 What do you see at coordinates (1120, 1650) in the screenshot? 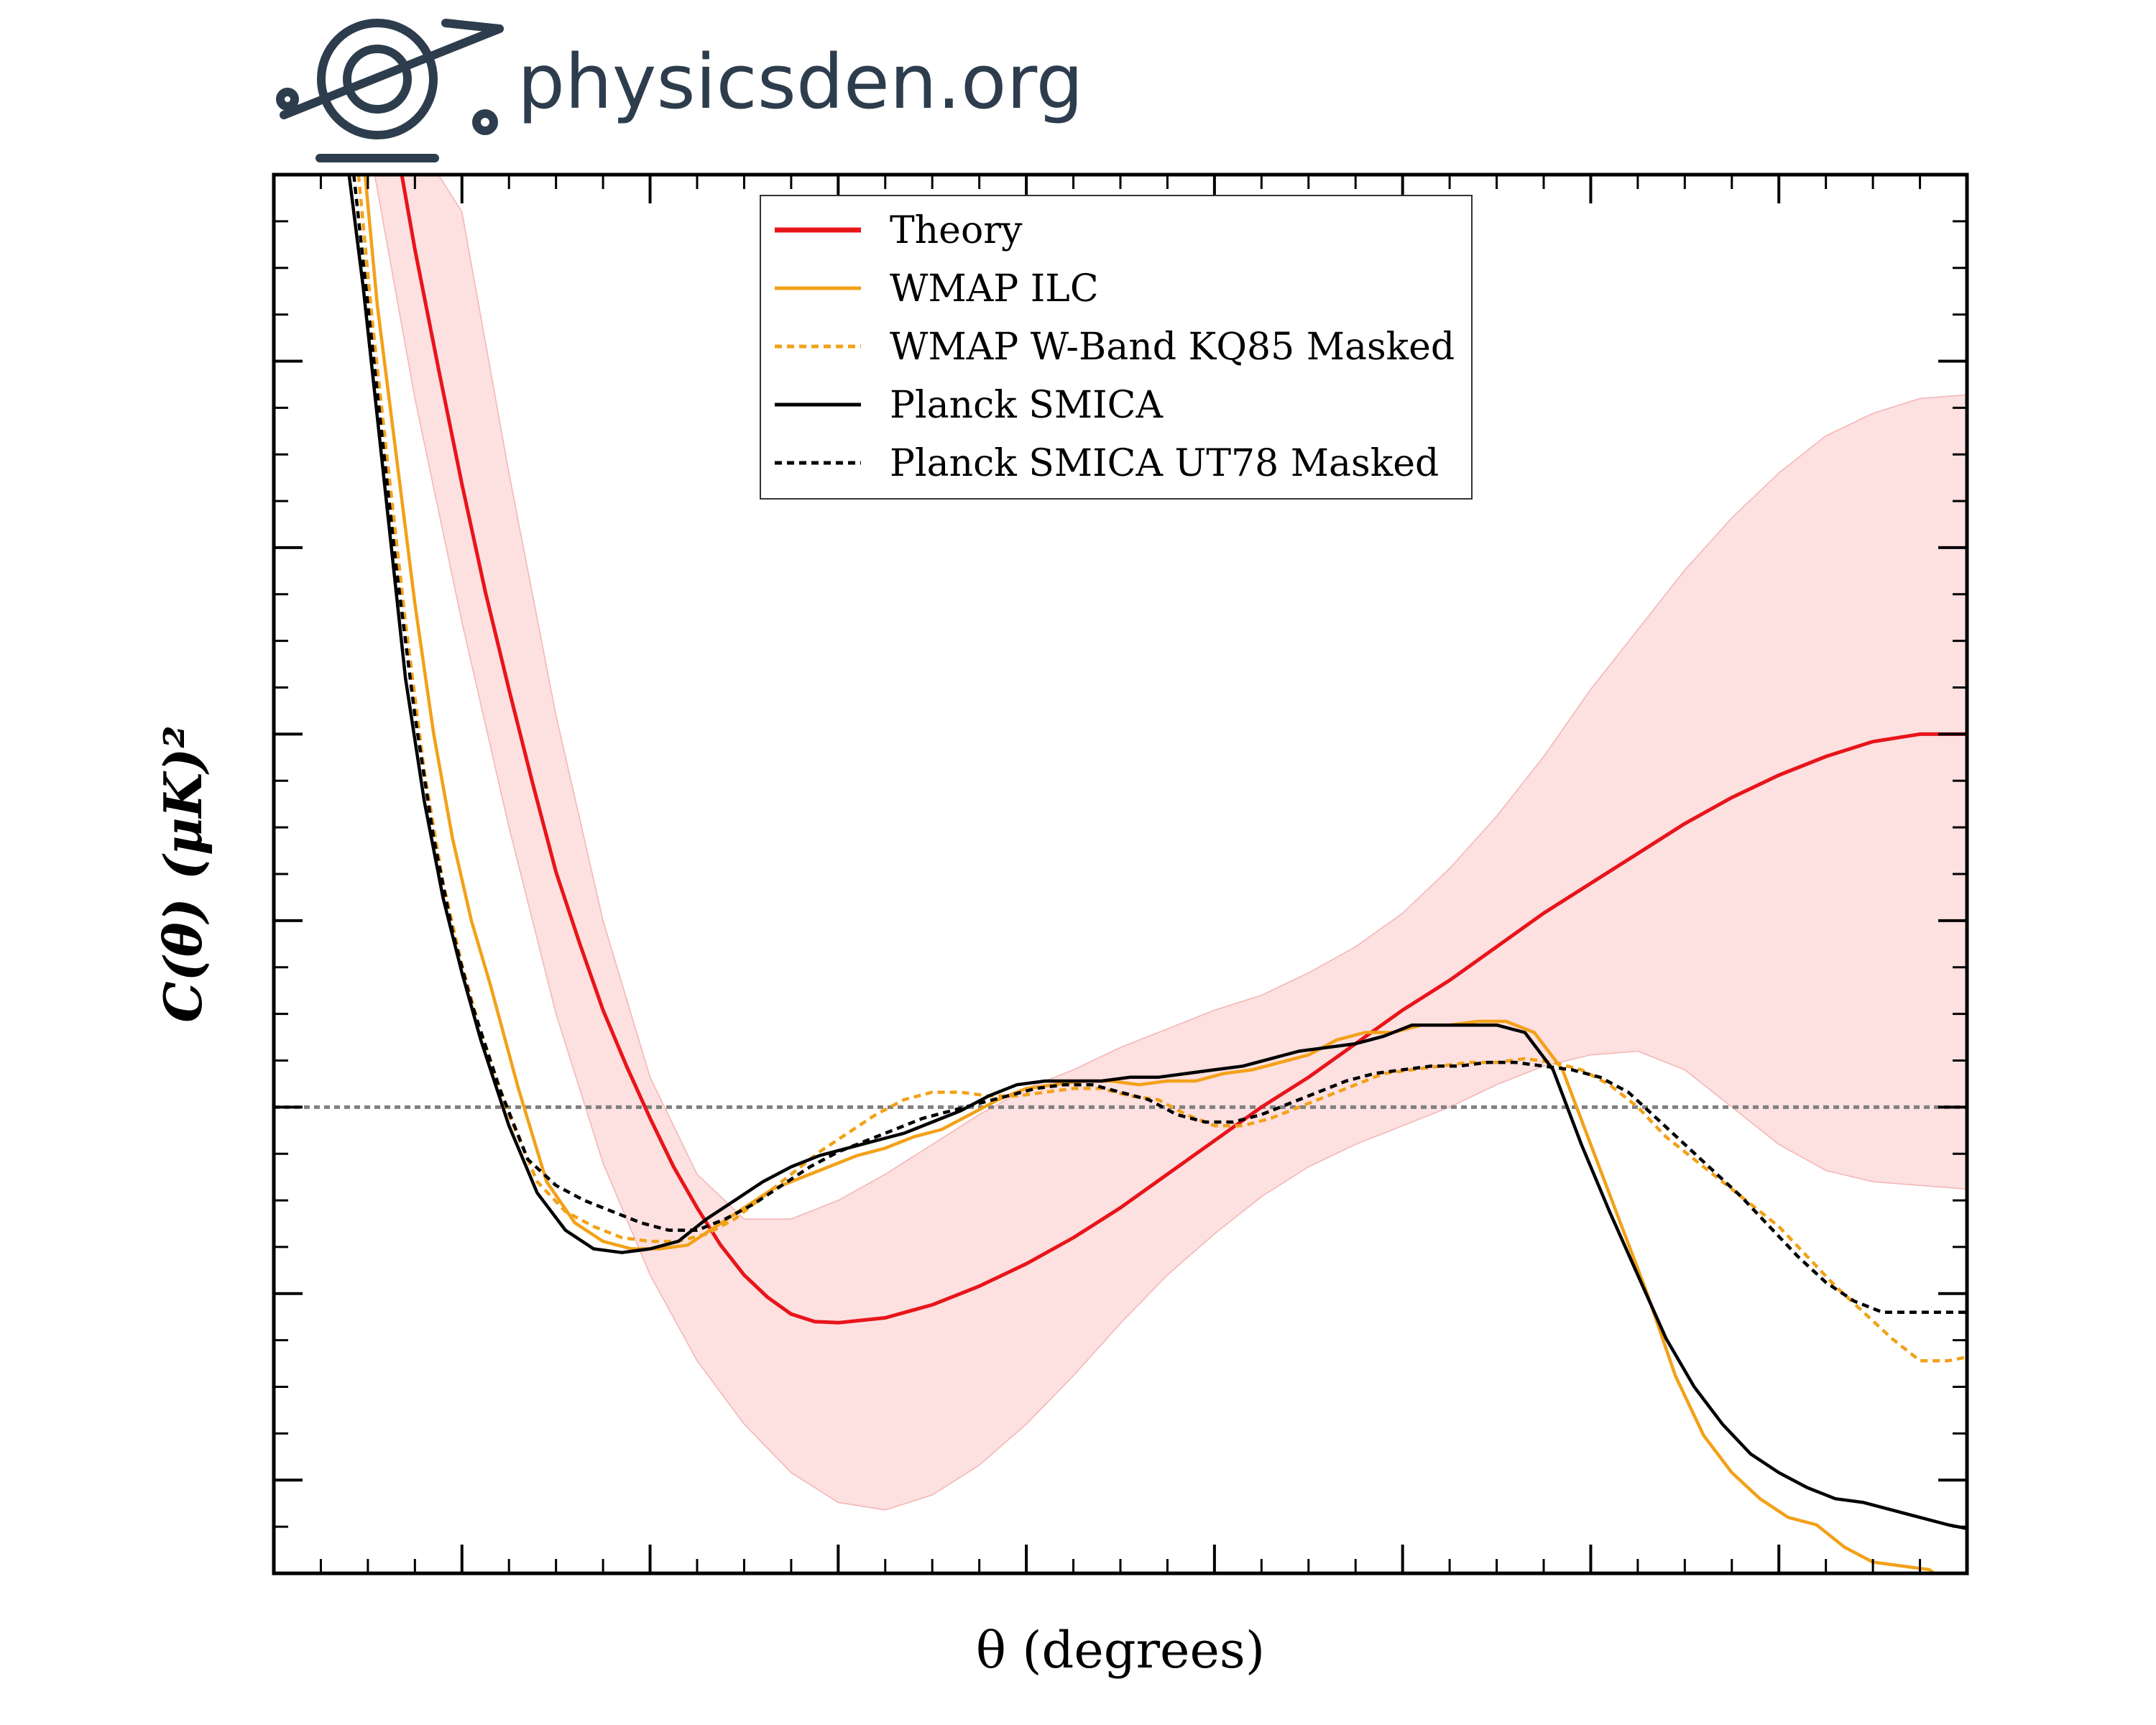
I see `x-axis-label: θ (degrees)` at bounding box center [1120, 1650].